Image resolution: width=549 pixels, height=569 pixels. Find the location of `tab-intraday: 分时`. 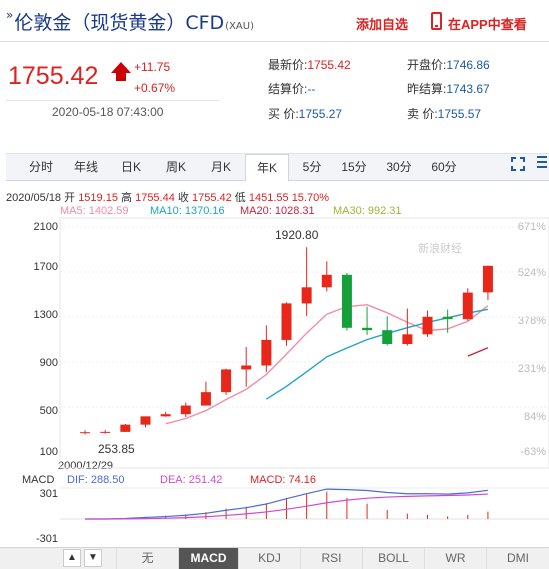

tab-intraday: 分时 is located at coordinates (40, 167).